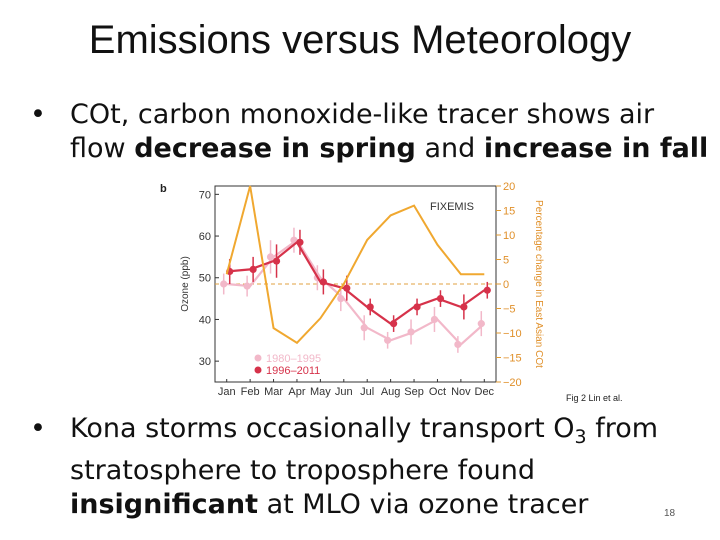 The height and width of the screenshot is (540, 720). I want to click on x-tick-label: Jul, so click(367, 392).